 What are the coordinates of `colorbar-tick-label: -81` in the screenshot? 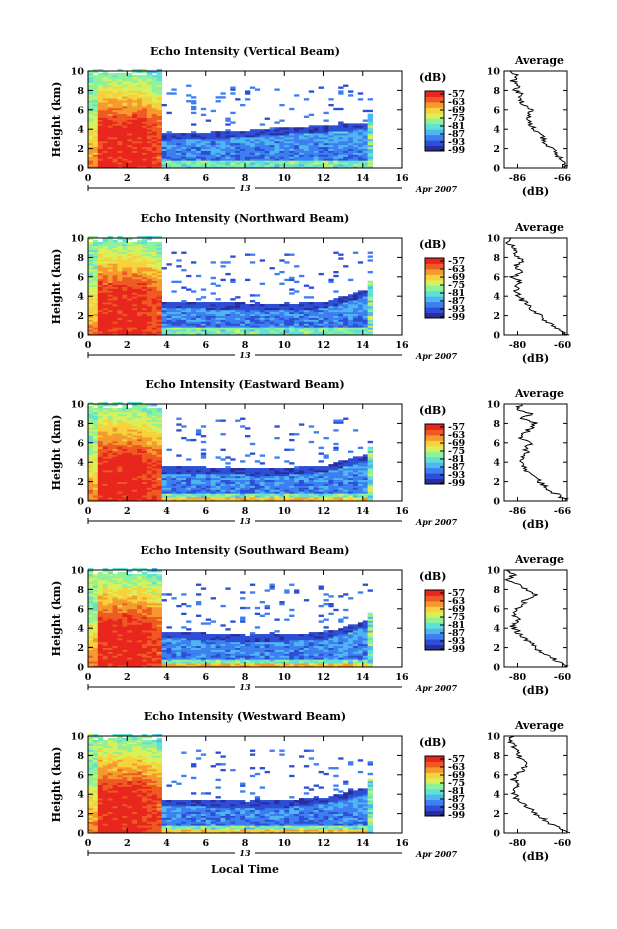 It's located at (456, 126).